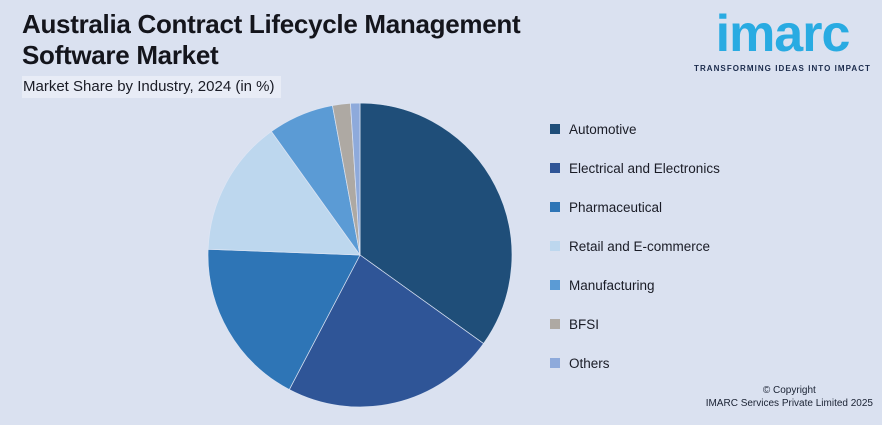 This screenshot has height=425, width=882. Describe the element at coordinates (555, 324) in the screenshot. I see `legend-swatch-bfsi` at that location.